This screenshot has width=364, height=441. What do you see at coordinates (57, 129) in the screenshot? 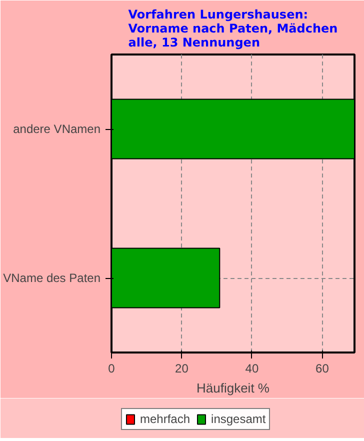
I see `y-tick-label: andere VNamen` at bounding box center [57, 129].